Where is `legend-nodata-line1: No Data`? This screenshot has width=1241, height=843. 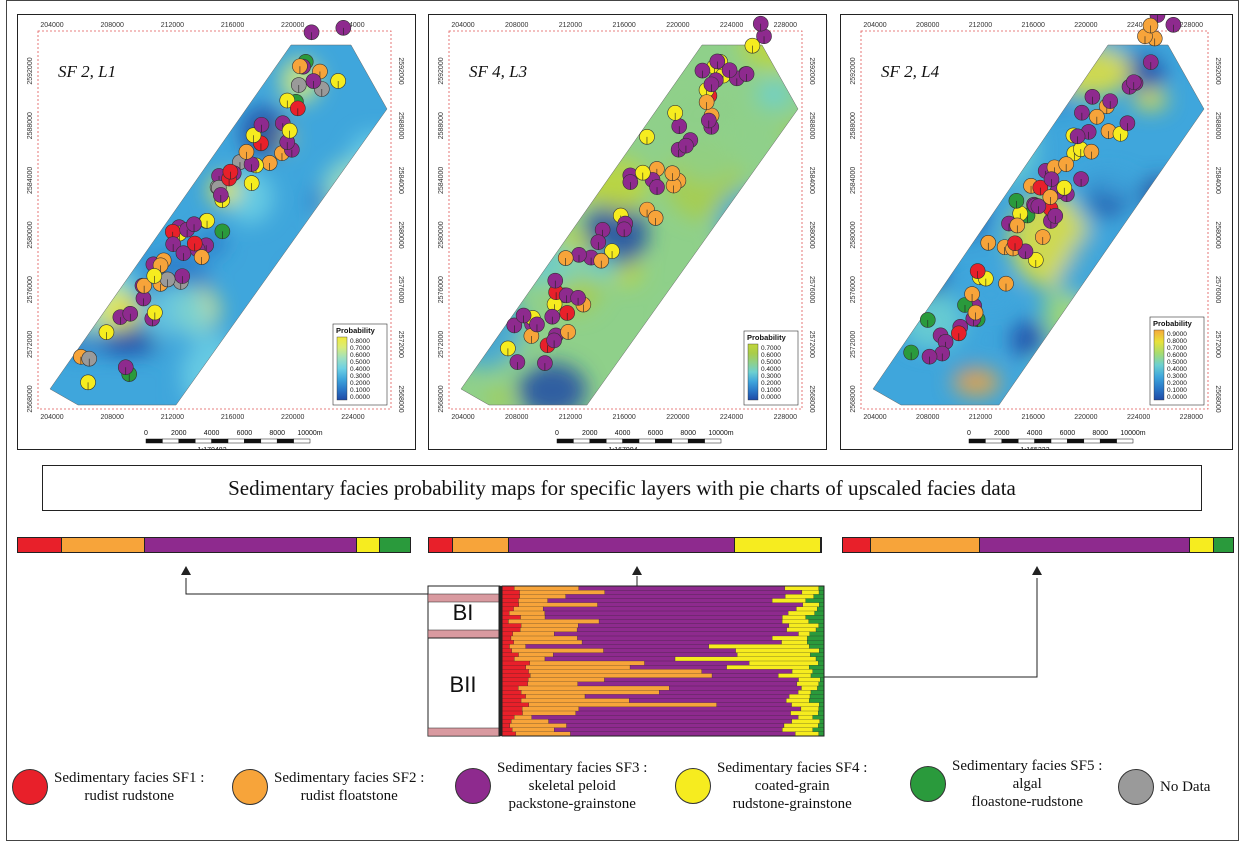
legend-nodata-line1: No Data is located at coordinates (1185, 787).